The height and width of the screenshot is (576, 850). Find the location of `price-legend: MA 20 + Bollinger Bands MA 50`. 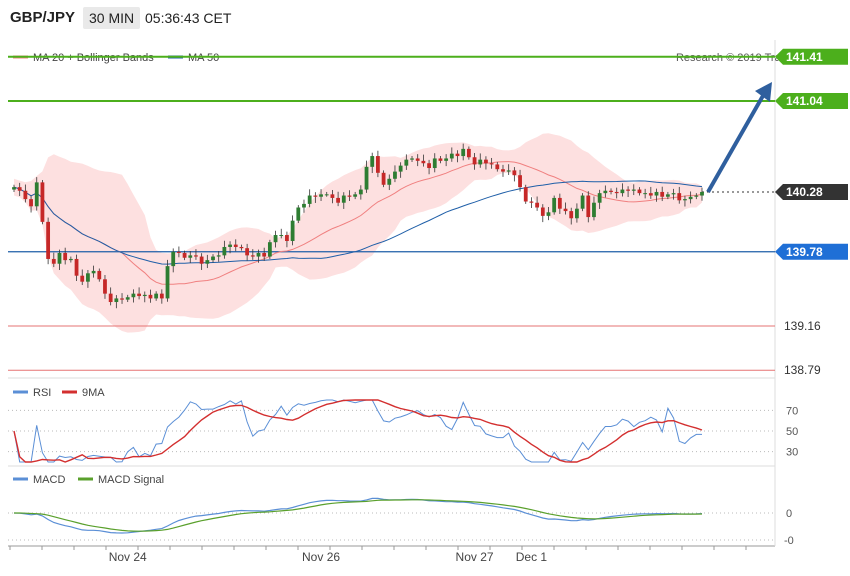

price-legend: MA 20 + Bollinger Bands MA 50 is located at coordinates (116, 58).